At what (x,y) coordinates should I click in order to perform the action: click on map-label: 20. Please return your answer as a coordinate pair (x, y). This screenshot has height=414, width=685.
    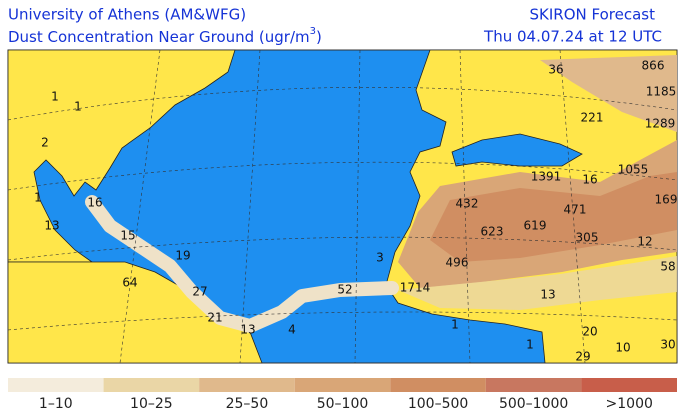
    Looking at the image, I should click on (589, 332).